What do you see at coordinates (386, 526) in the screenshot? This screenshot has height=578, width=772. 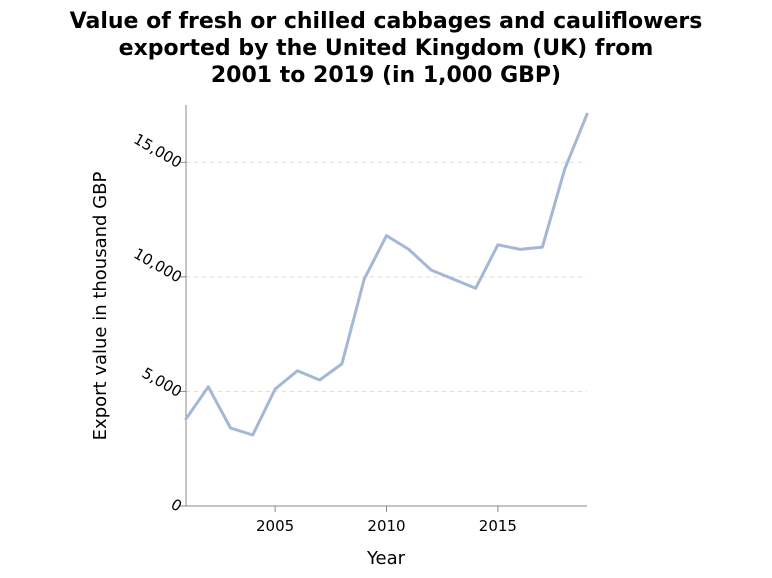 I see `x-tick-label: 2010` at bounding box center [386, 526].